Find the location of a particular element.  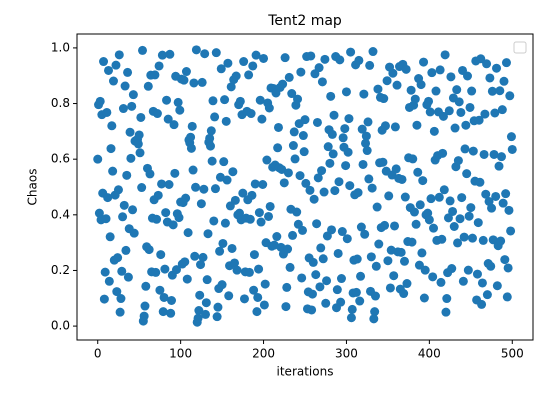

y-axis-label: Chaos is located at coordinates (33, 187).